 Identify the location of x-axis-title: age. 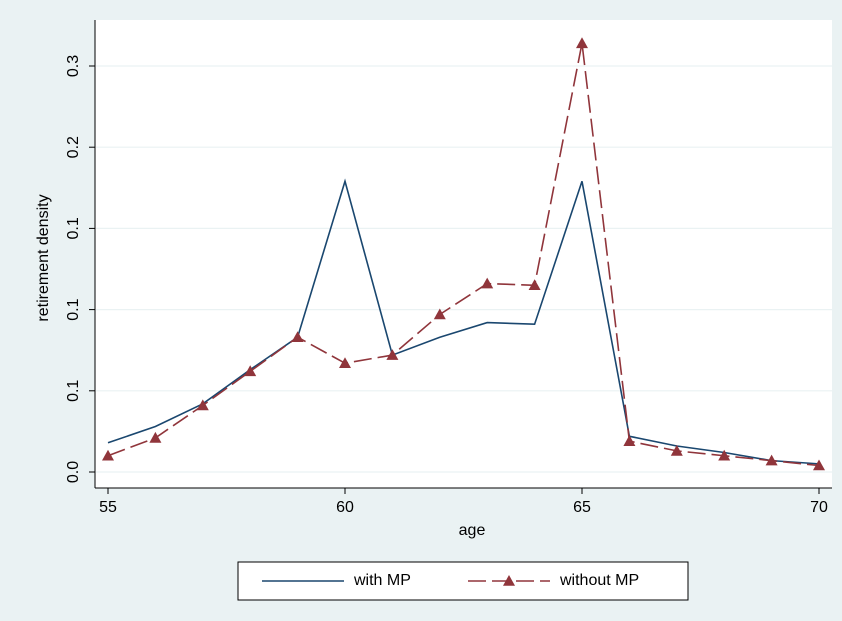
(472, 530).